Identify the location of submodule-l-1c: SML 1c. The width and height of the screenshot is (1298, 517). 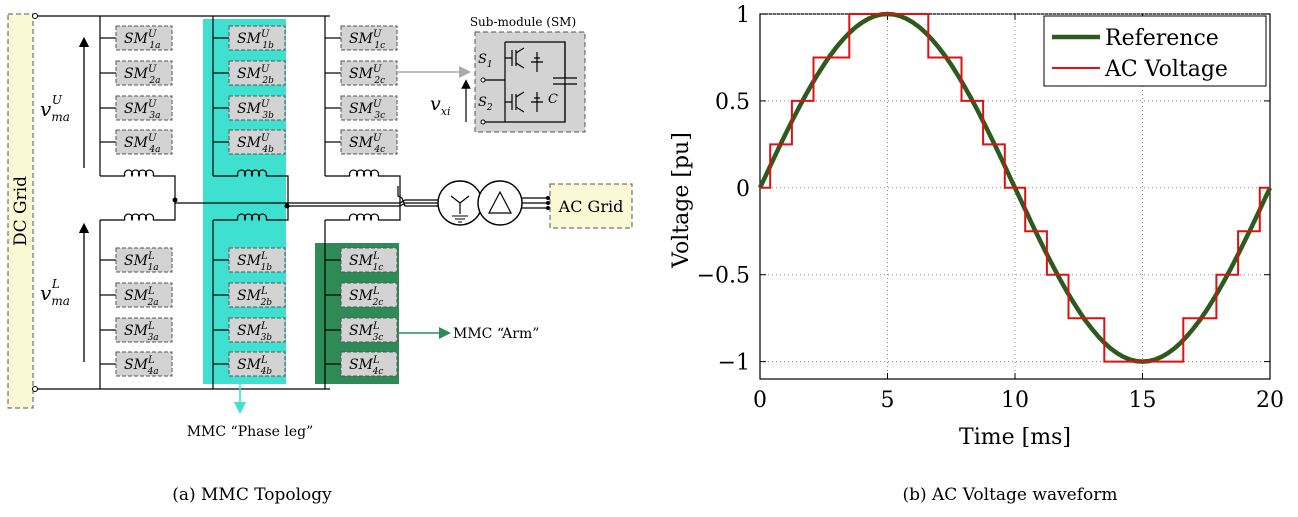
(369, 260).